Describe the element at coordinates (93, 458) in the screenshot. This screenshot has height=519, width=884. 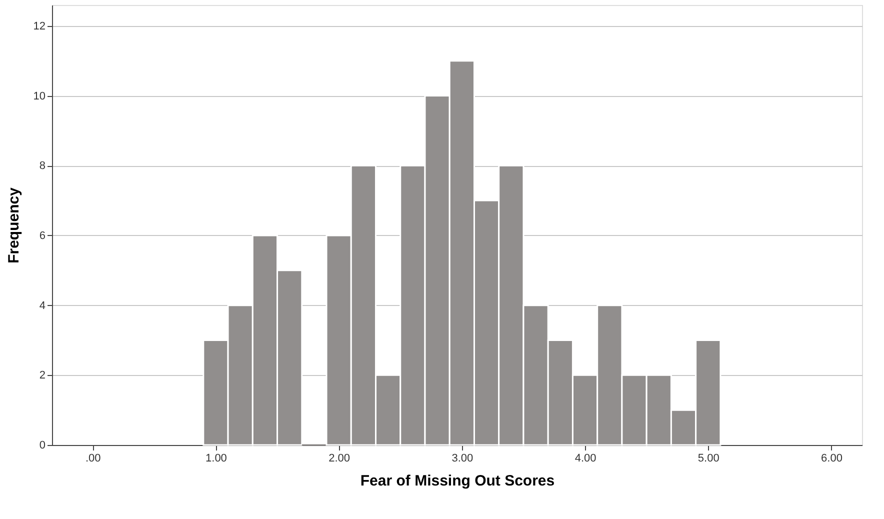
I see `x-tick-label: .00` at that location.